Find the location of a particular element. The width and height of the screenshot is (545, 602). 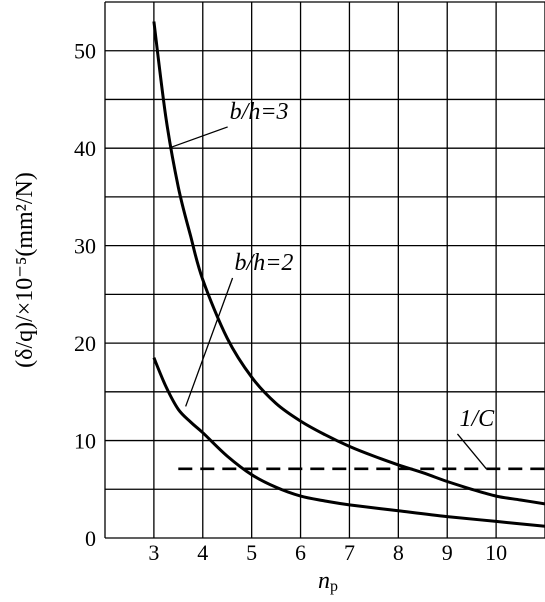

x-axis-label: np is located at coordinates (328, 581).